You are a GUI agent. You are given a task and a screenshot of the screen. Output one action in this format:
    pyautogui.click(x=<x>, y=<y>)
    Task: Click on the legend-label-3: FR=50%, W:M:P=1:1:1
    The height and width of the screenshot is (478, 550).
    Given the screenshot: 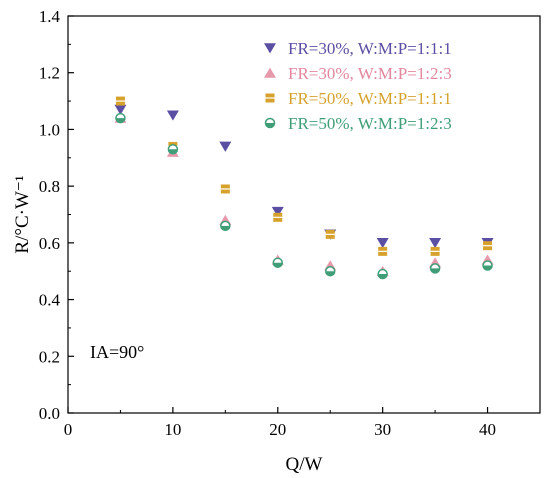 What is the action you would take?
    pyautogui.click(x=370, y=98)
    